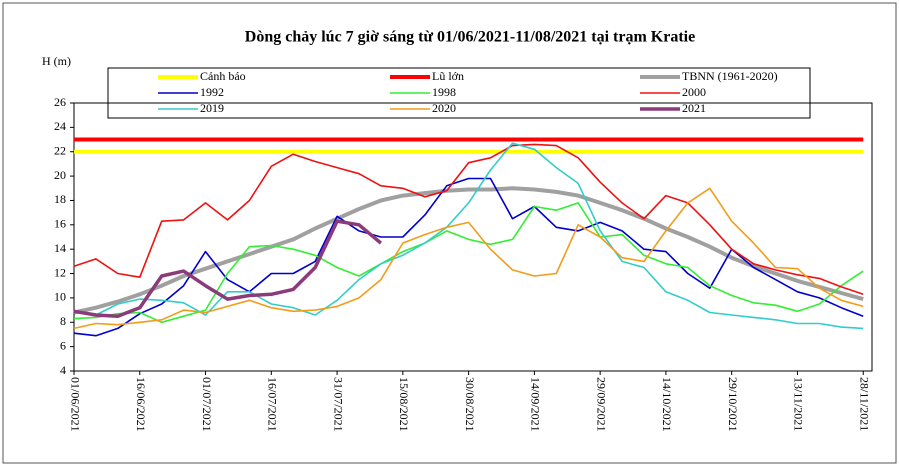 This screenshot has width=899, height=466. Describe the element at coordinates (63, 345) in the screenshot. I see `y-tick-label: 6` at that location.